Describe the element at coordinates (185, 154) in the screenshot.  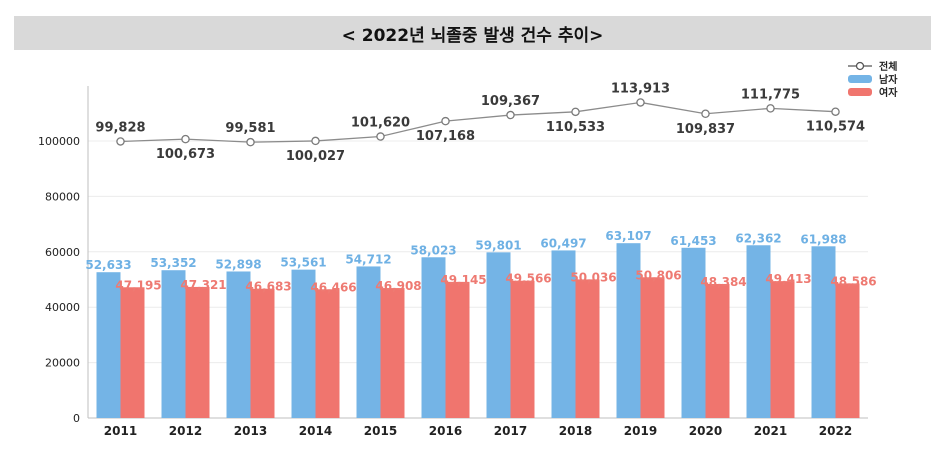
I see `data-label-total: 100,673` at that location.